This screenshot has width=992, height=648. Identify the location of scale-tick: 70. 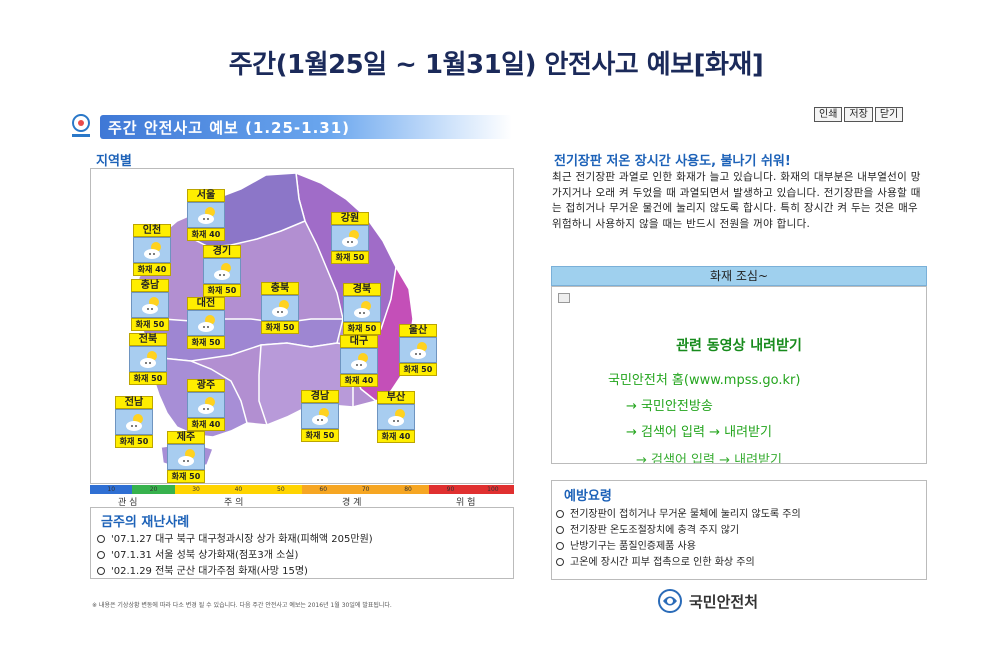
(365, 489).